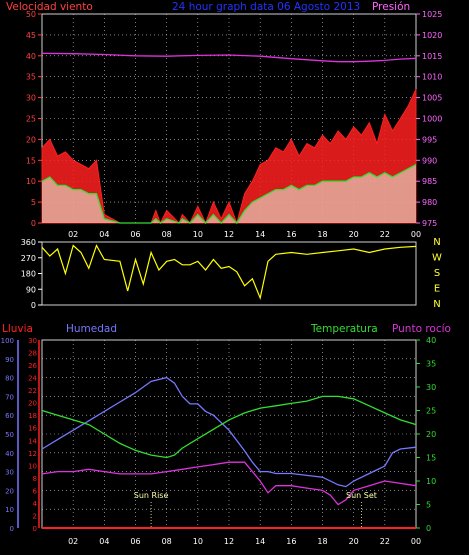  I want to click on temperature-tick-label: 15, so click(431, 458).